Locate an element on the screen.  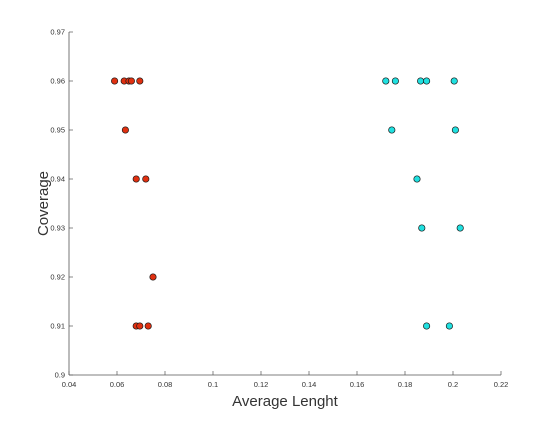
y-axis-label: Coverage is located at coordinates (43, 203).